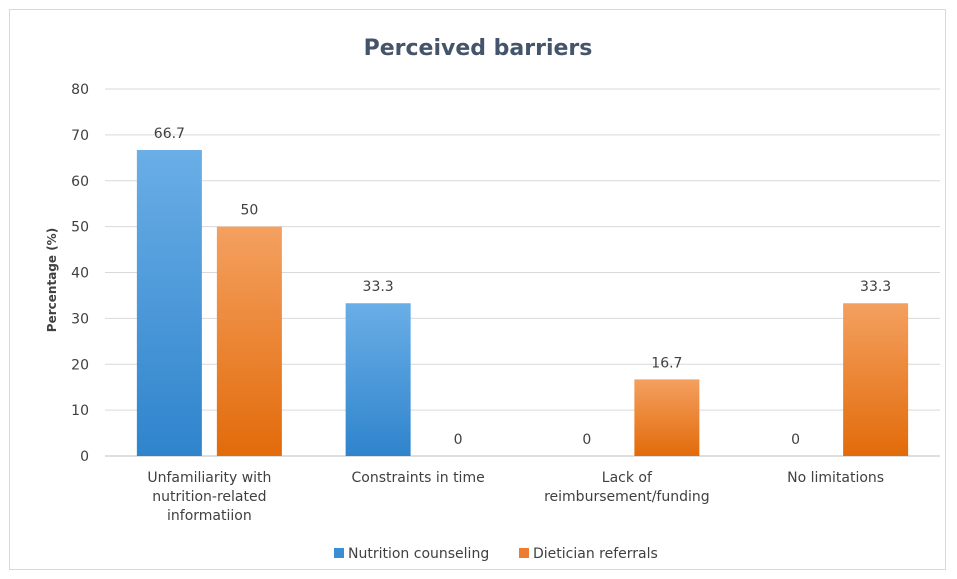  Describe the element at coordinates (418, 478) in the screenshot. I see `category-label: Constraints in time` at that location.